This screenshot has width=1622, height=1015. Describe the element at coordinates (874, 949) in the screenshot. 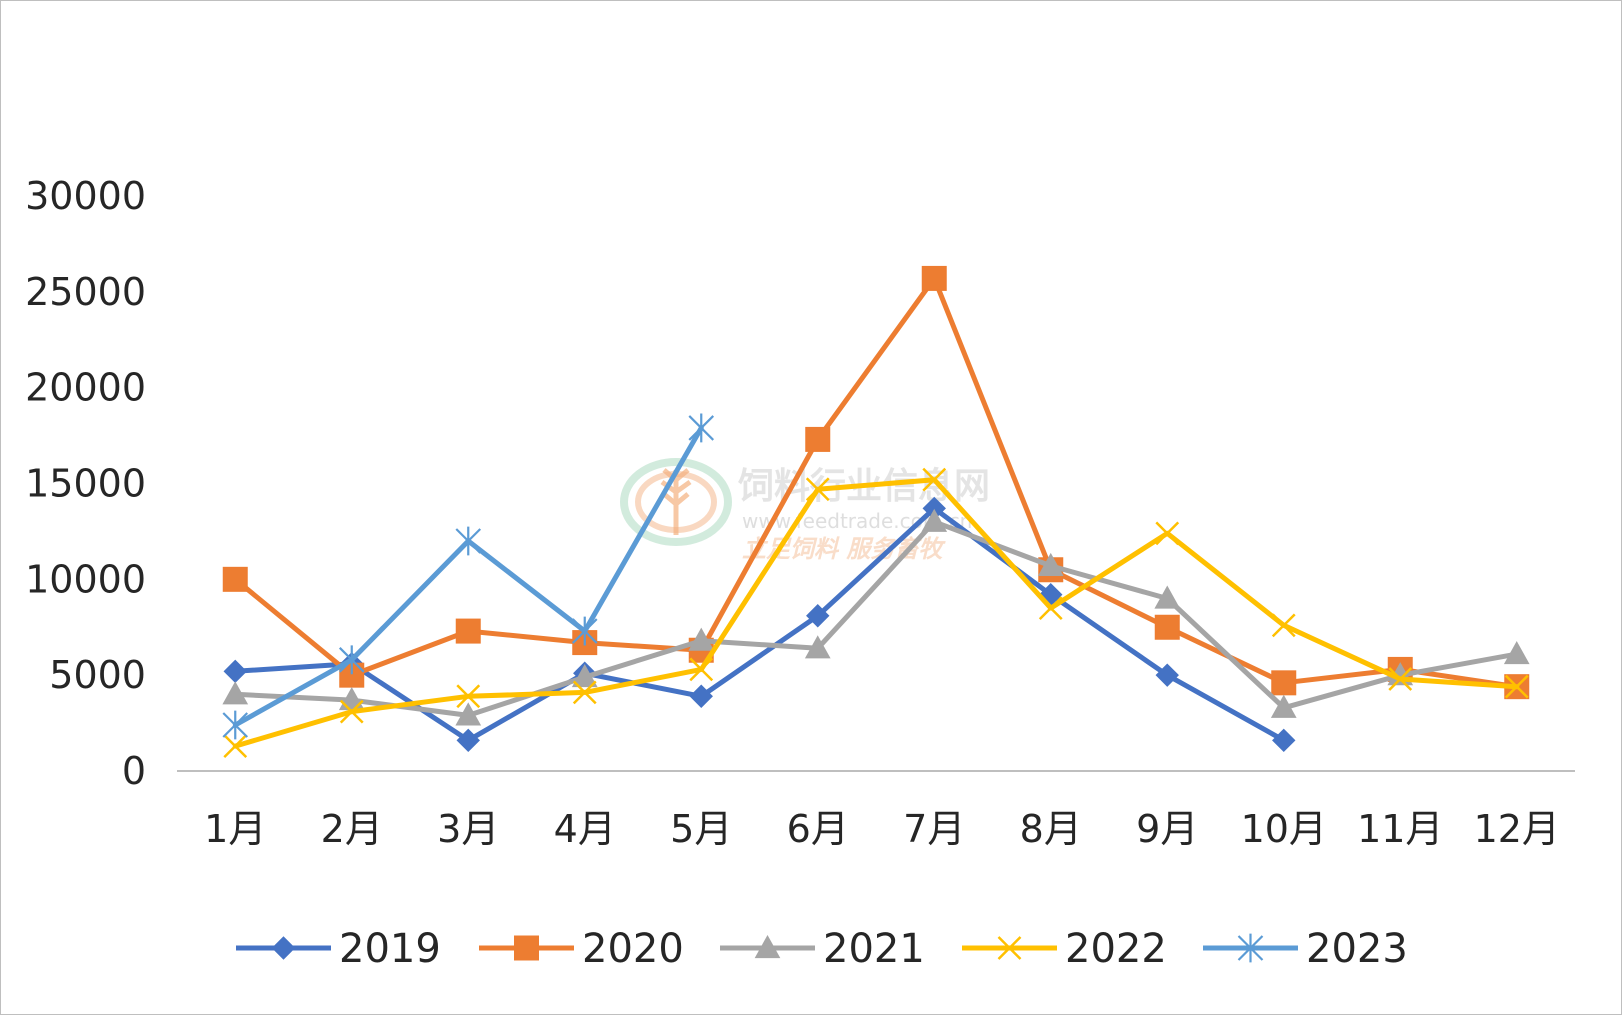

I see `legend-label: 2021` at that location.